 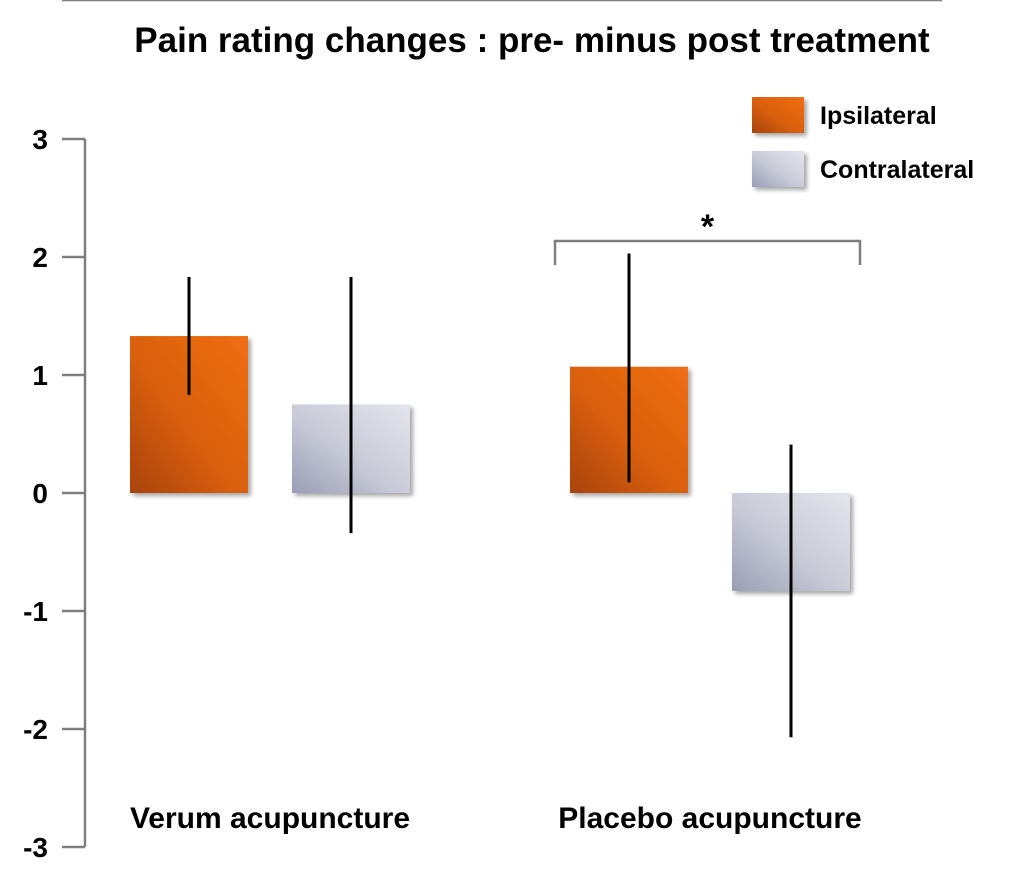 I want to click on significance-bracket, so click(x=707, y=252).